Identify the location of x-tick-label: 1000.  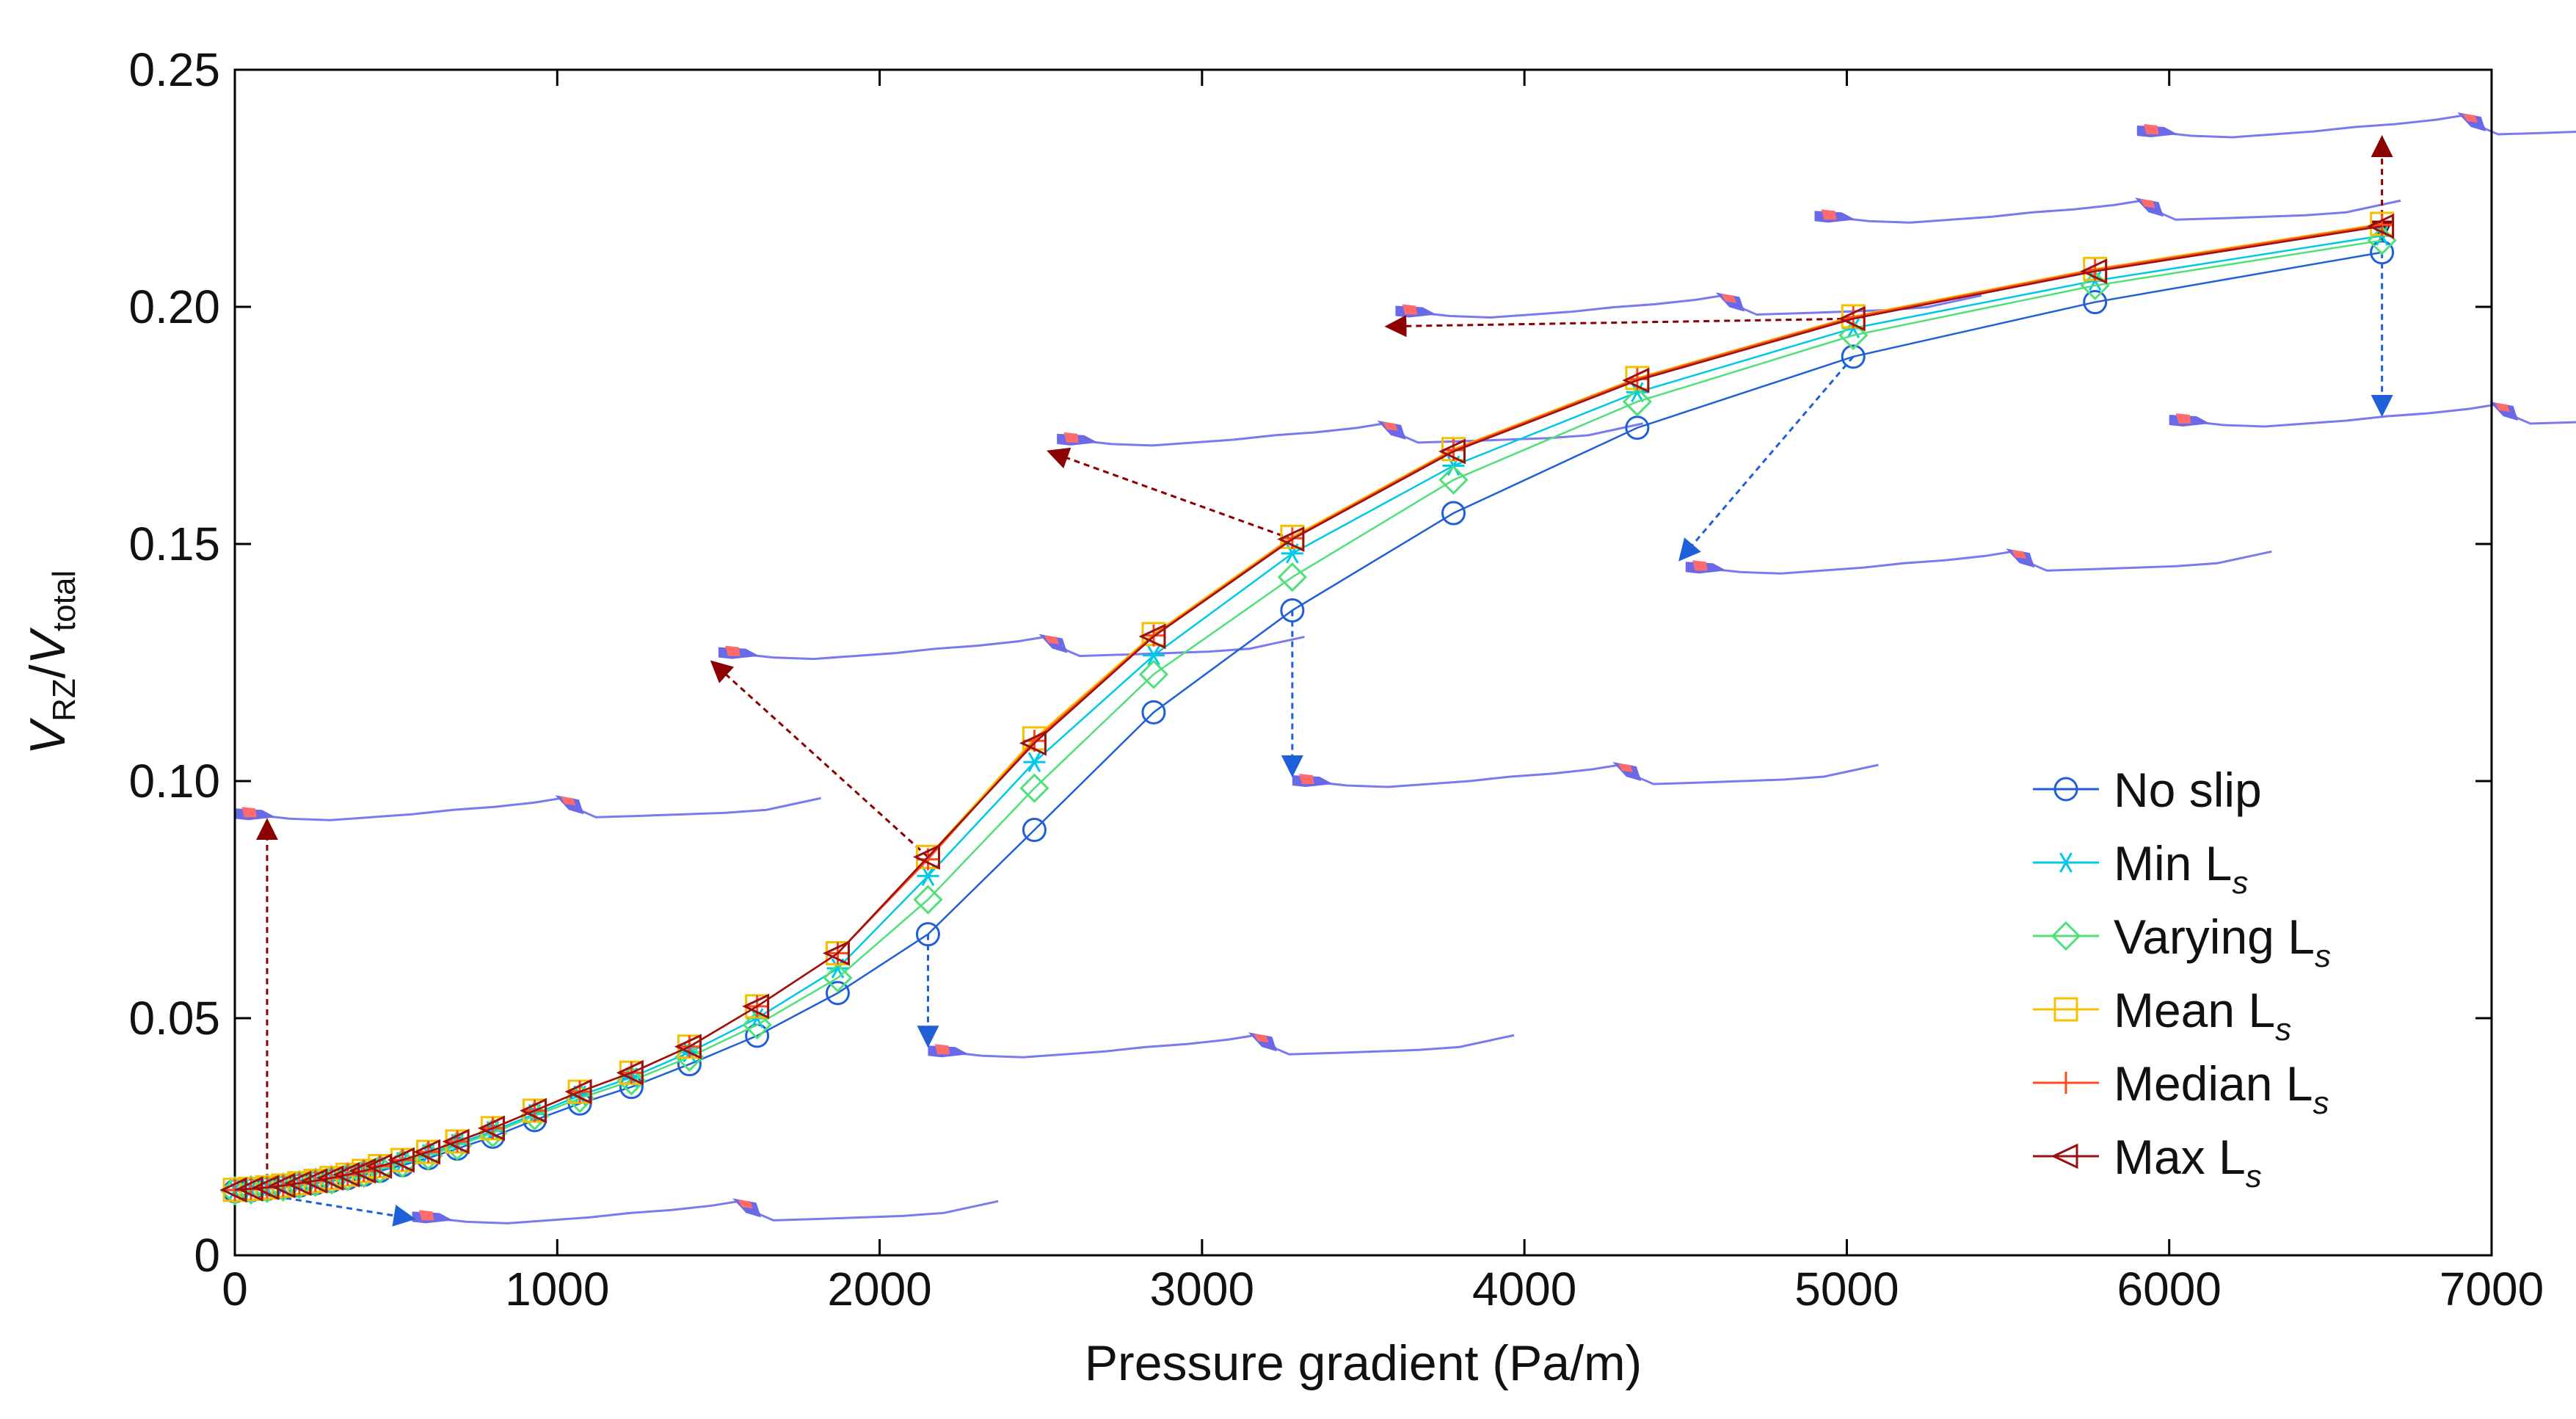
(557, 1289).